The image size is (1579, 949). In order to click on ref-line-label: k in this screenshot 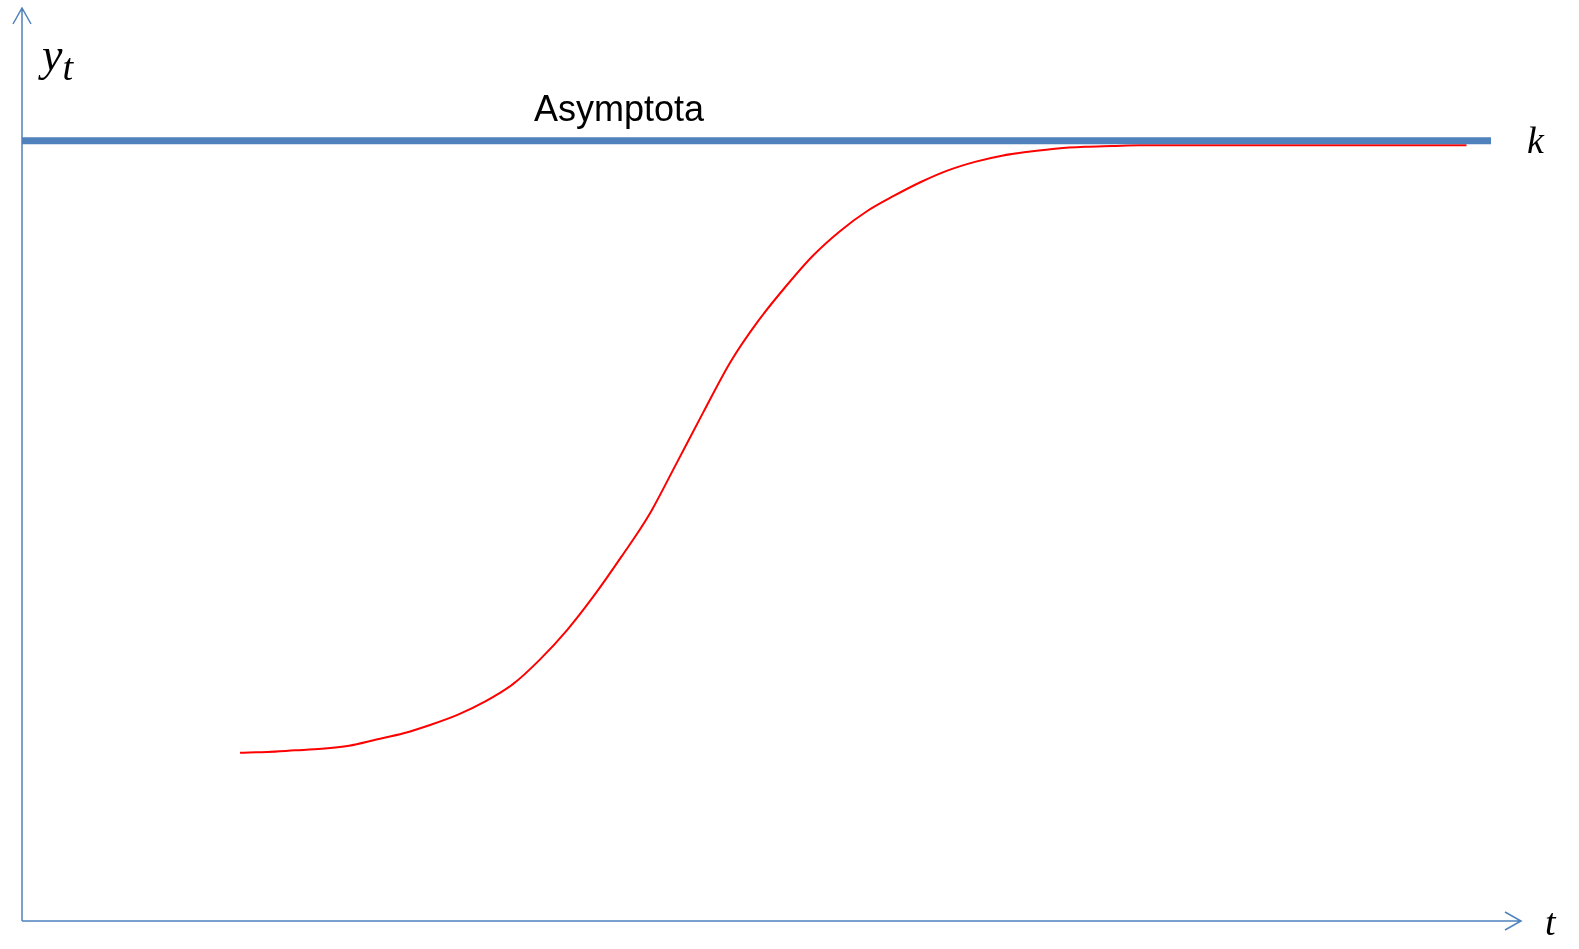, I will do `click(1536, 139)`.